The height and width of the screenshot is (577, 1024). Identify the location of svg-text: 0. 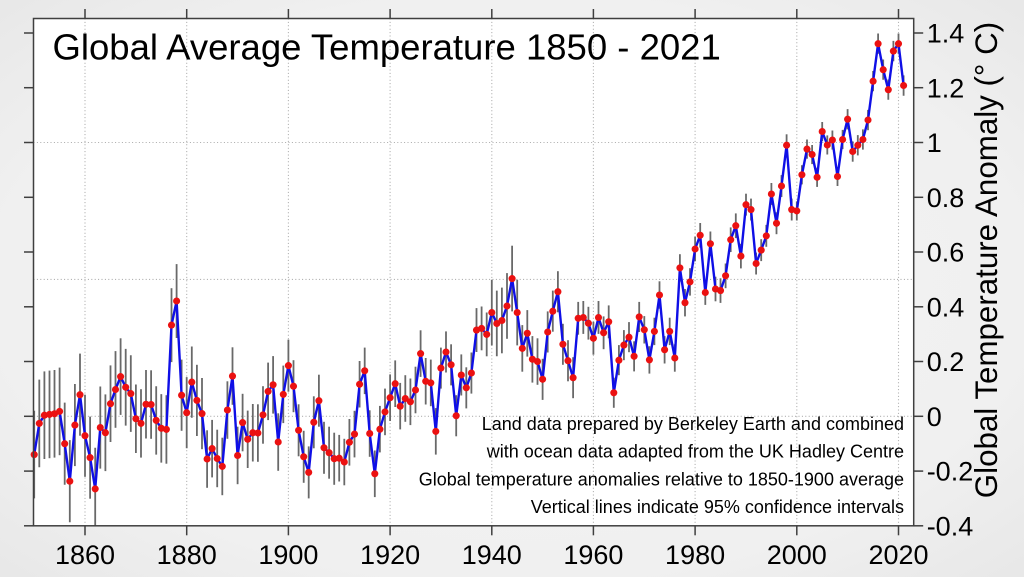
(934, 417).